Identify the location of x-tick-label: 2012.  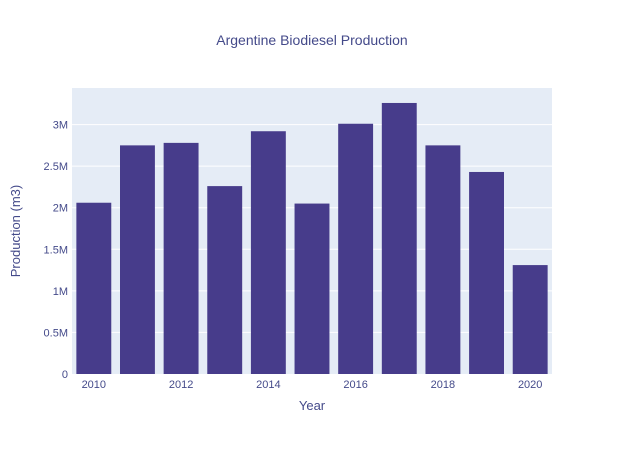
(181, 385).